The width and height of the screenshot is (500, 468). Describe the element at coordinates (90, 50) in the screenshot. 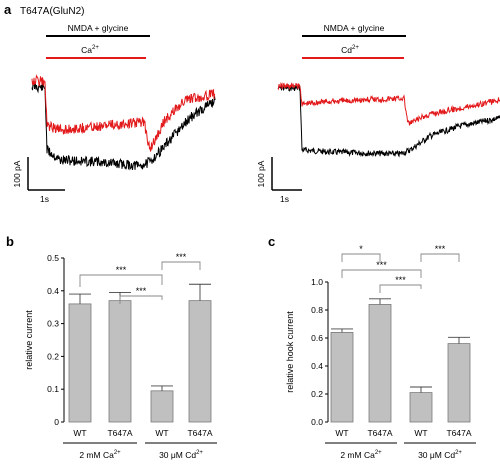

I see `ca-label-left: Ca2+` at that location.